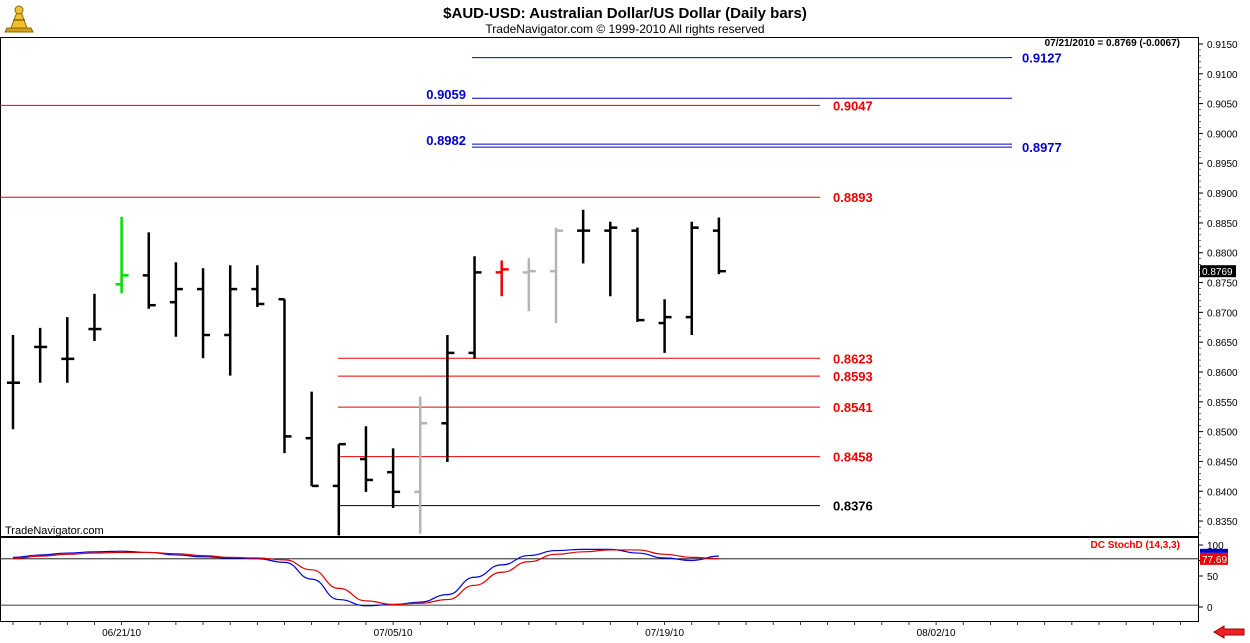 The image size is (1250, 643). What do you see at coordinates (1222, 254) in the screenshot?
I see `price-tick-label: 0.8800` at bounding box center [1222, 254].